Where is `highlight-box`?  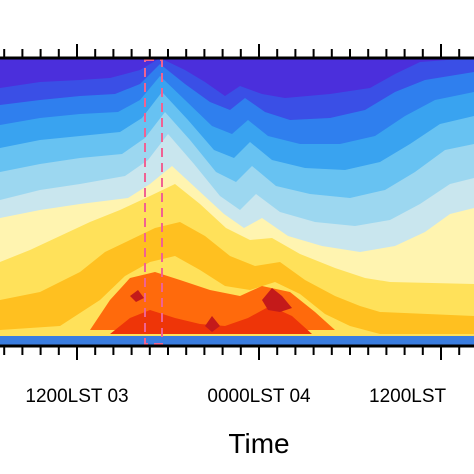
highlight-box is located at coordinates (153, 202).